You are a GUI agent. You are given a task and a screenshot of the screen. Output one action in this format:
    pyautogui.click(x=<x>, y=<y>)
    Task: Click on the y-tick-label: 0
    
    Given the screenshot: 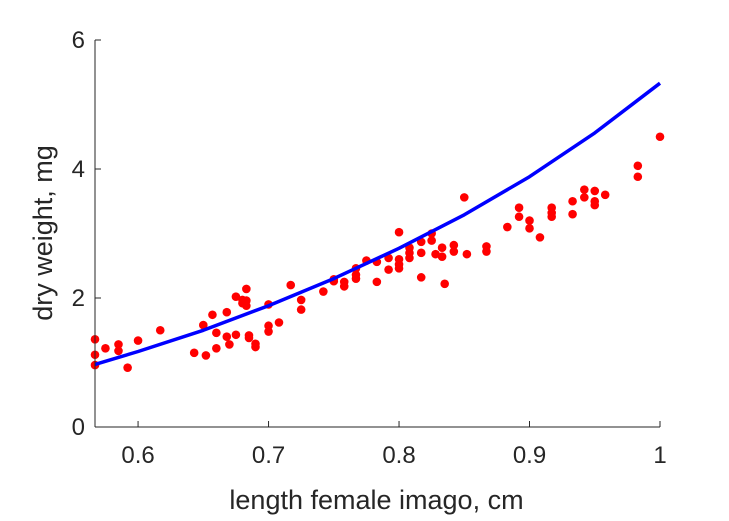 What is the action you would take?
    pyautogui.click(x=78, y=427)
    